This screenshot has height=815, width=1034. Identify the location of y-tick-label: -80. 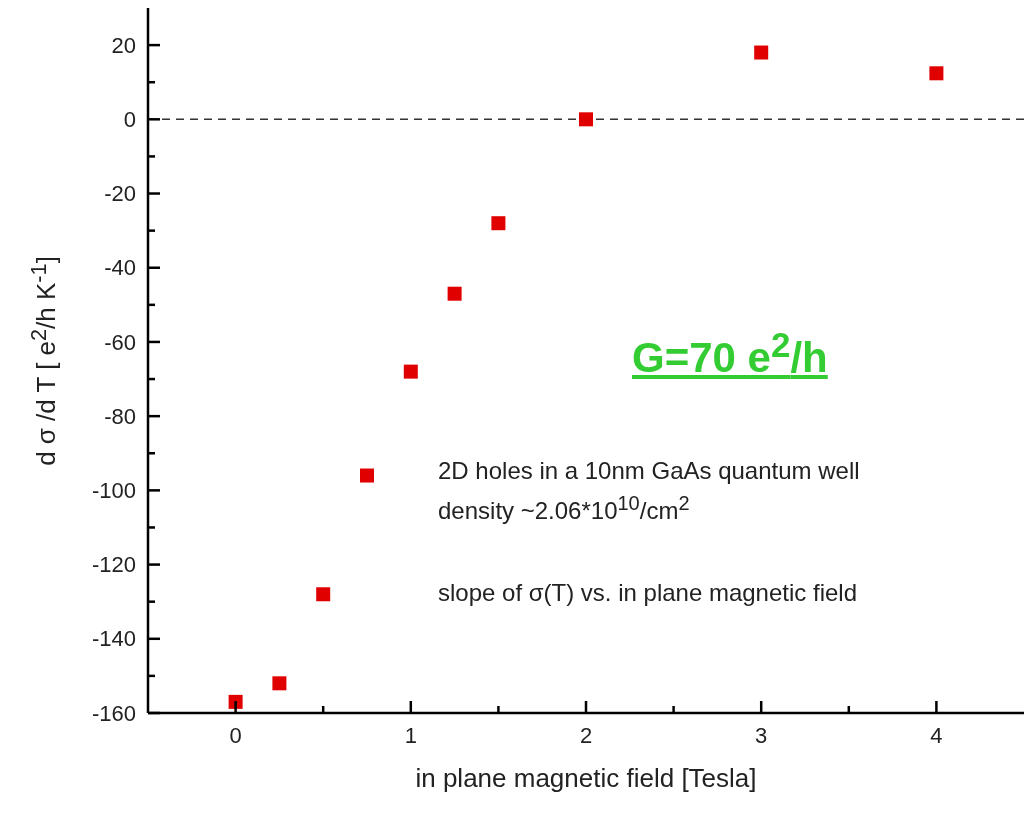
(120, 416).